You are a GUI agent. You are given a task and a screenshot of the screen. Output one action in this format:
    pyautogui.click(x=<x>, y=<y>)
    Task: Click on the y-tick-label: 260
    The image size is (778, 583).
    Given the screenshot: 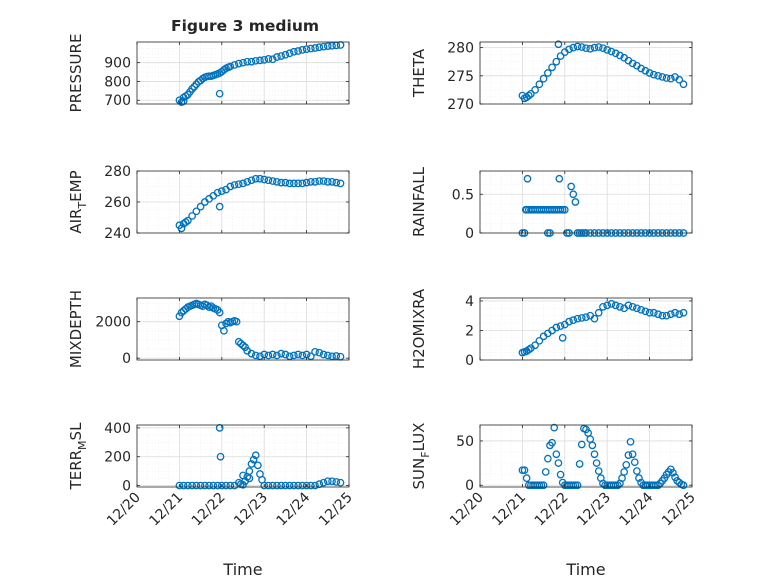 What is the action you would take?
    pyautogui.click(x=117, y=203)
    